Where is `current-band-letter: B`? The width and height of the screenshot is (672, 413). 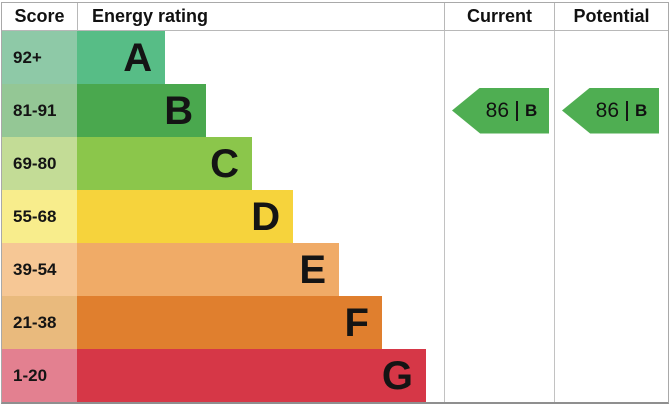 current-band-letter: B is located at coordinates (531, 110).